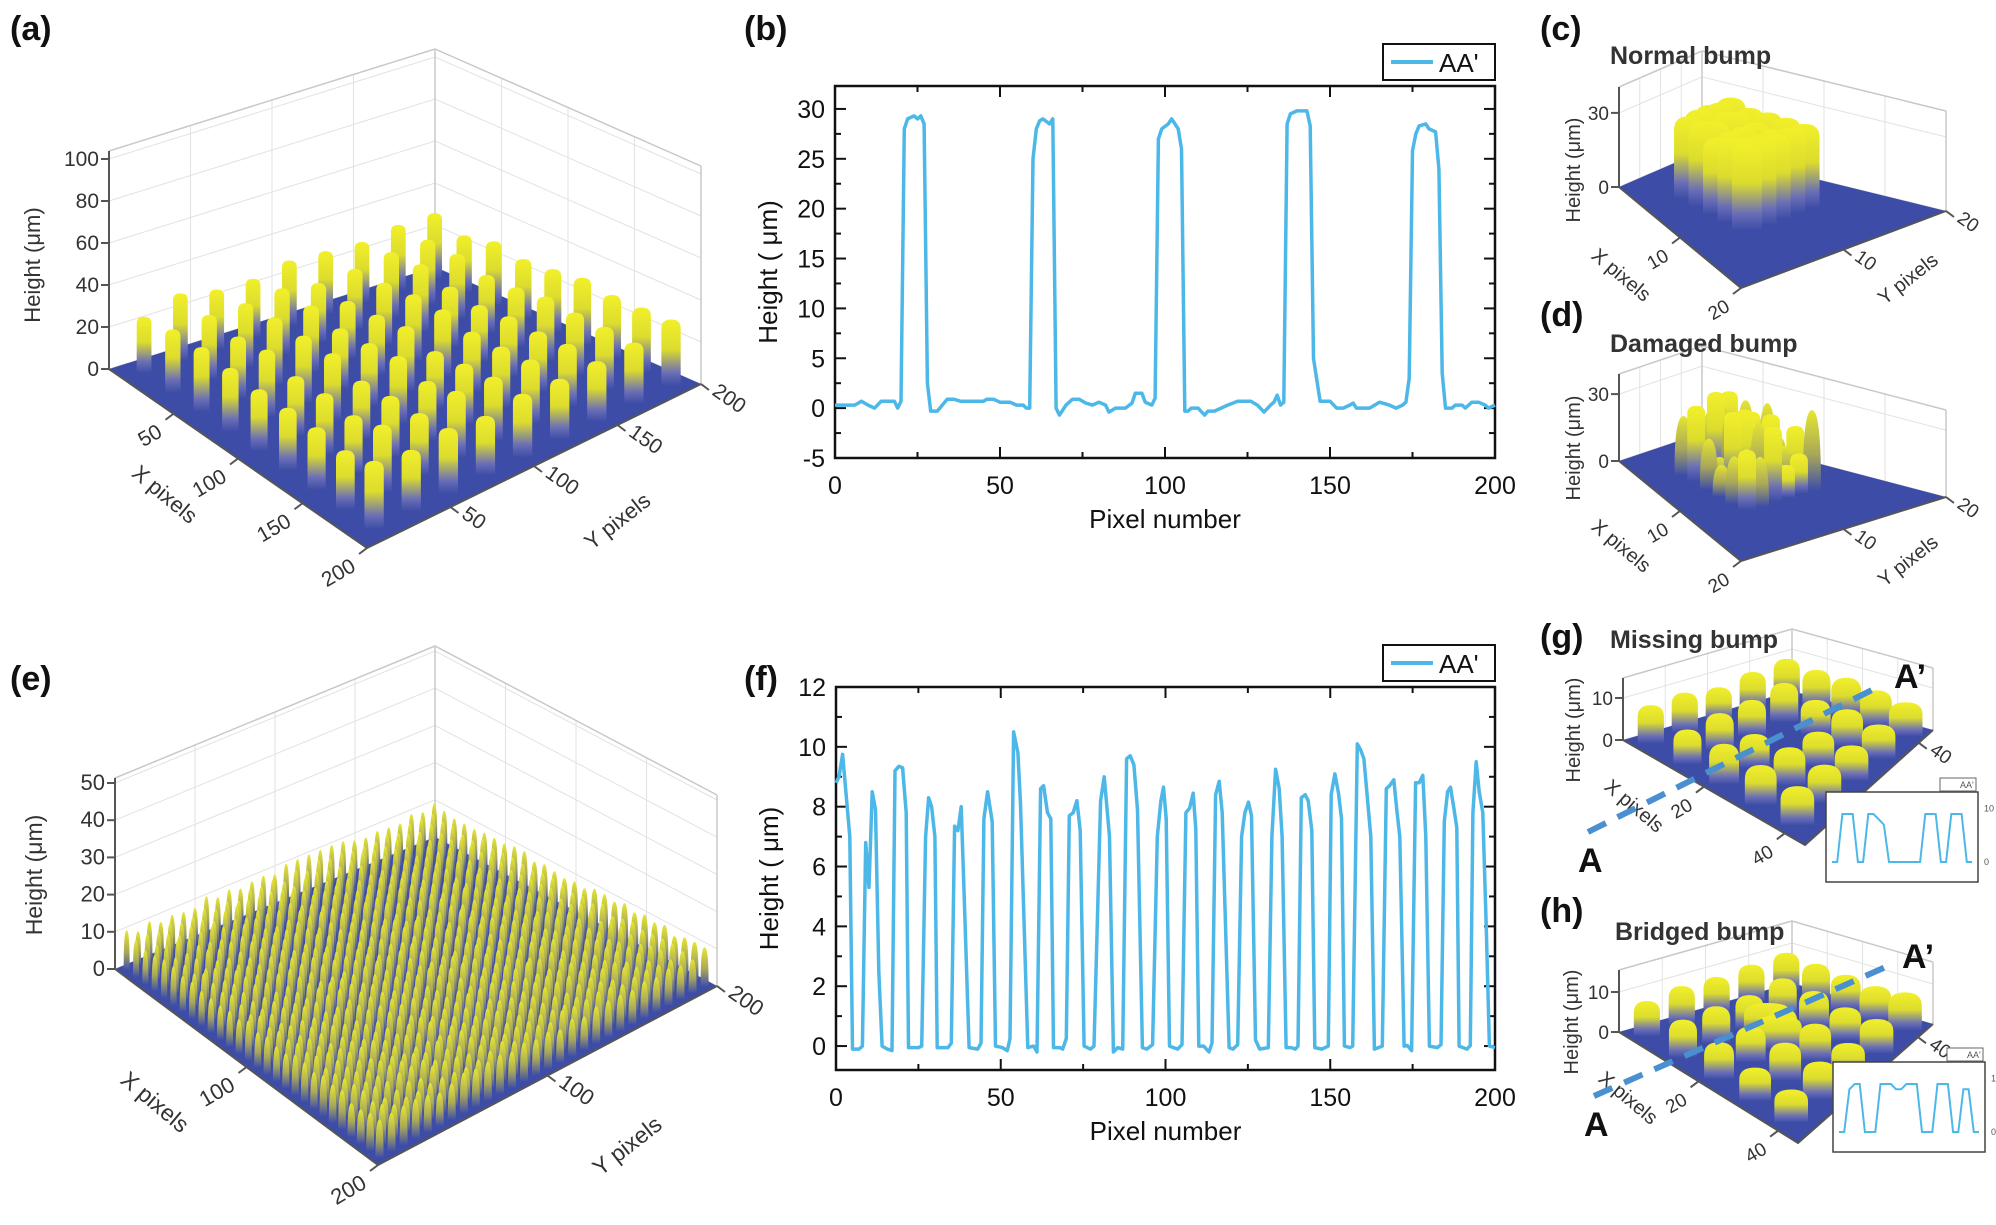  I want to click on inset-y-tick-label: 10, so click(1989, 809).